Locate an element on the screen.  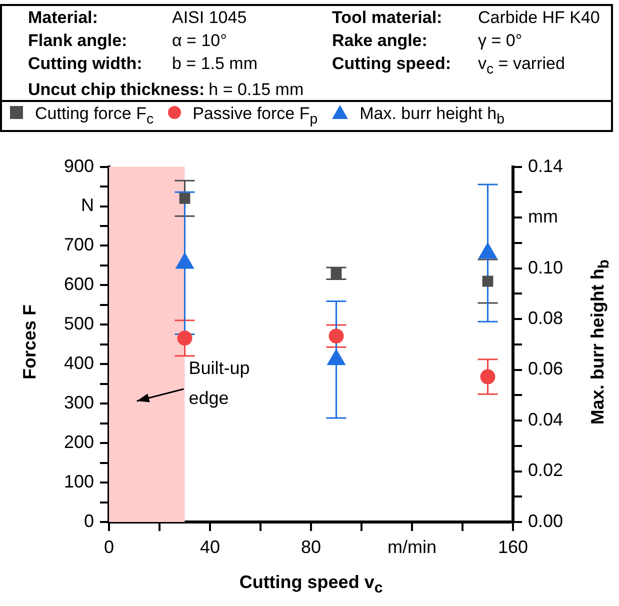
y2-tick-label: 0.04 is located at coordinates (546, 419).